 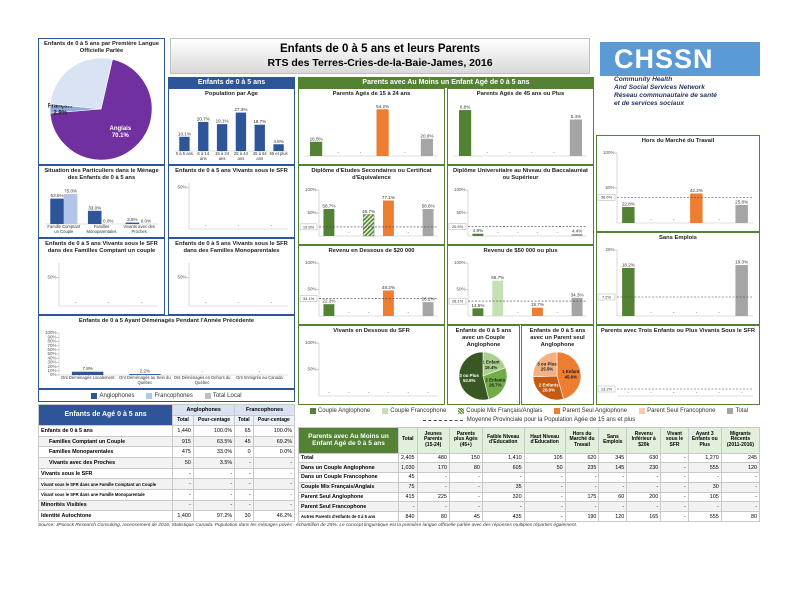 What do you see at coordinates (166, 395) in the screenshot?
I see `legend: Anglophones Francophones Total Local` at bounding box center [166, 395].